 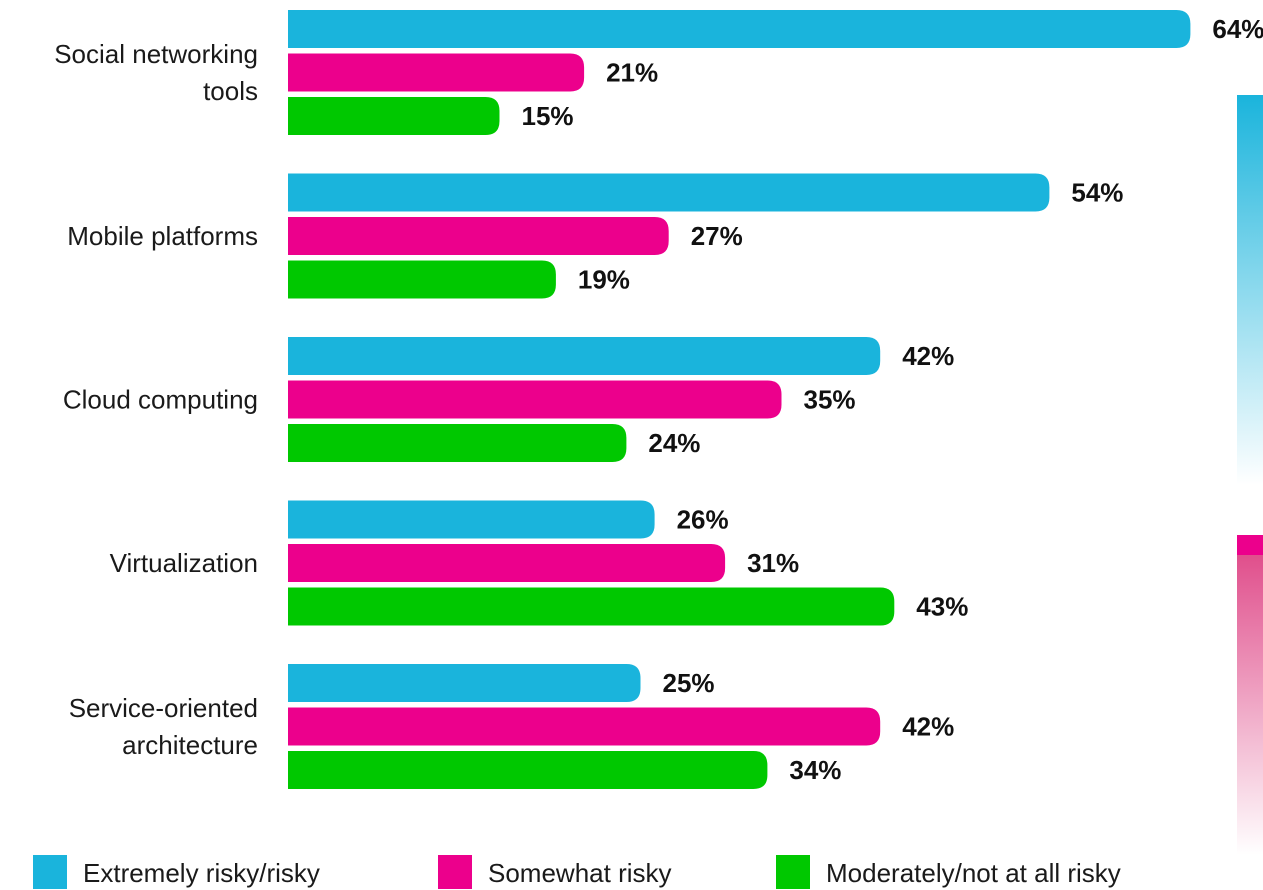 I want to click on decorative-pink-fade, so click(x=1250, y=705).